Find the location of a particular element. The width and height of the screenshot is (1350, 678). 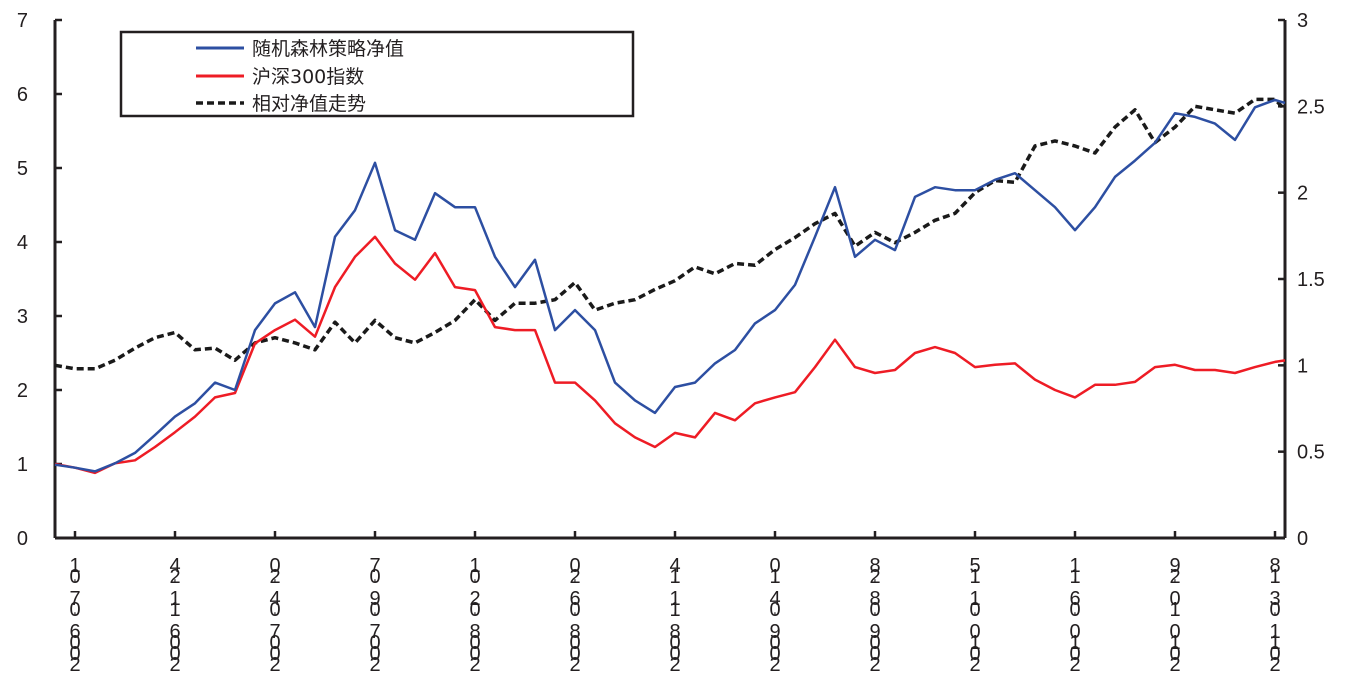

left-tick-label: 5 is located at coordinates (22, 169).